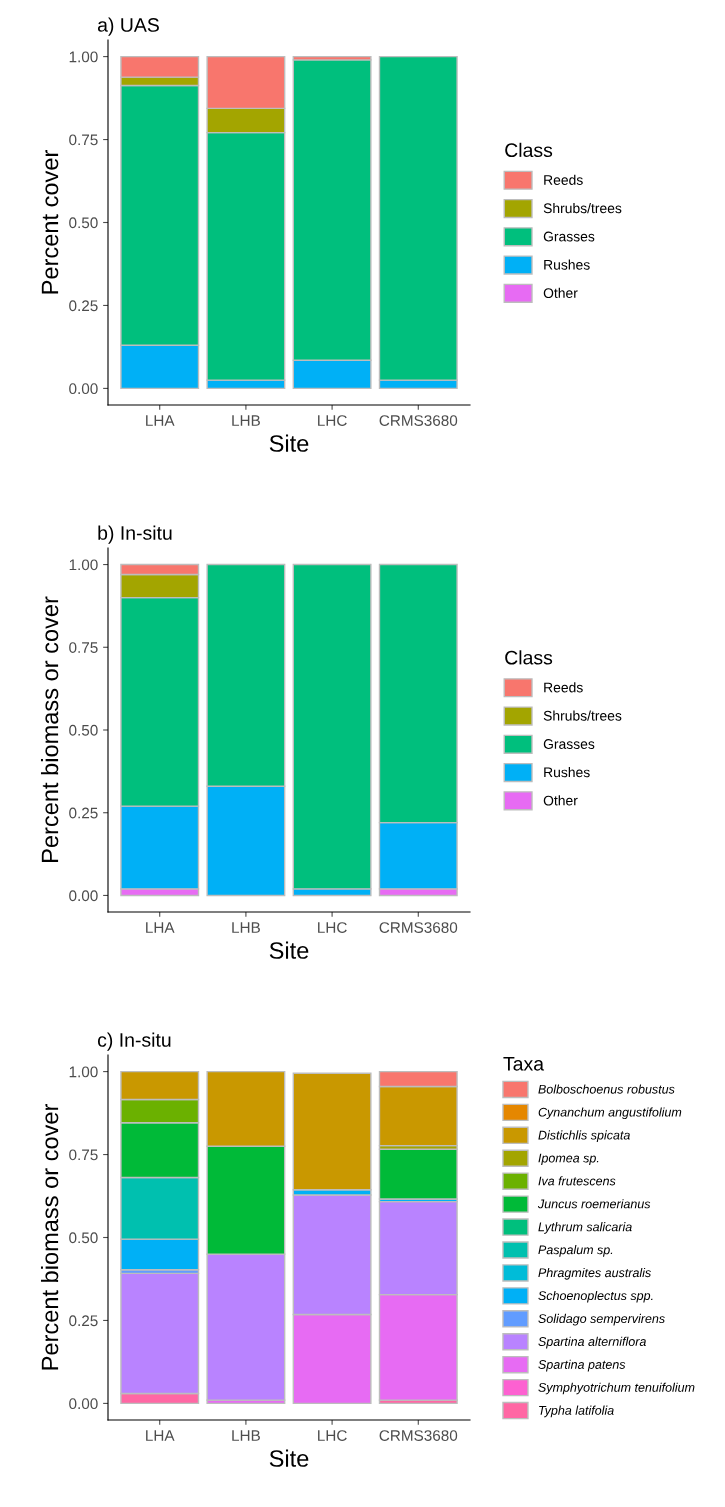 This screenshot has height=1507, width=725. Describe the element at coordinates (584, 1136) in the screenshot. I see `legend-label: Distichlis spicata` at that location.